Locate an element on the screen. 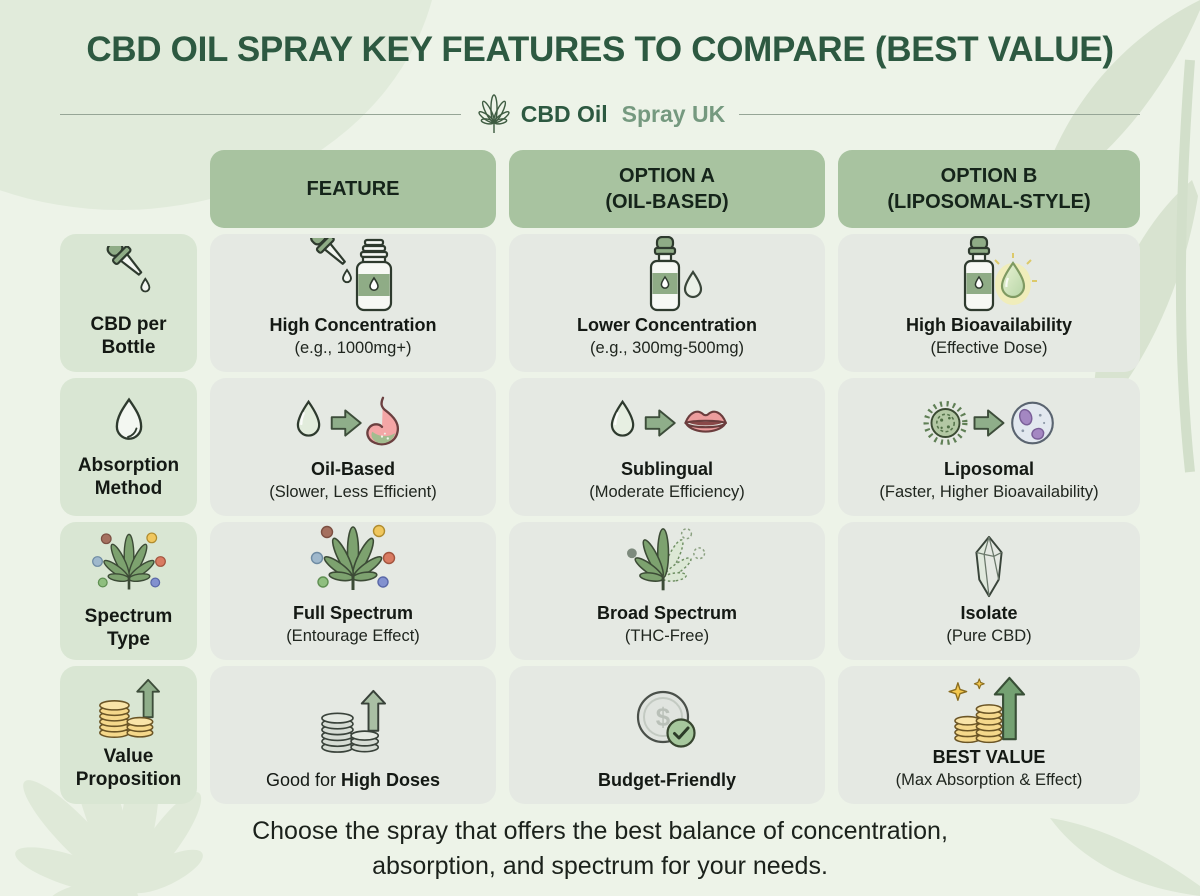  header-spacer is located at coordinates (128, 189).